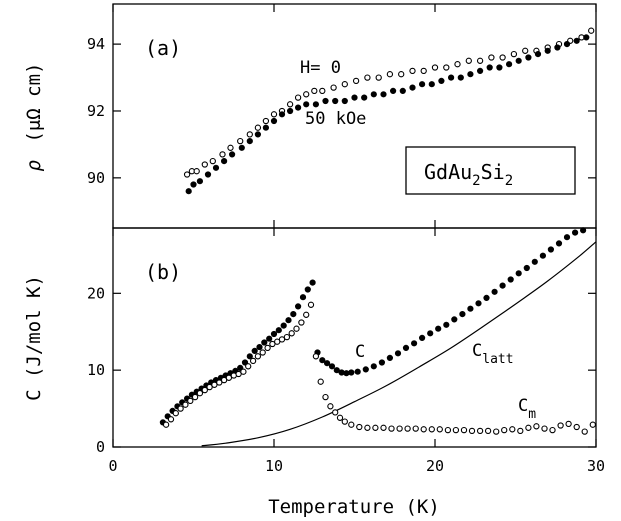 The image size is (621, 521). I want to click on panel-a-ylabel: ρ (μΩ cm), so click(34, 117).